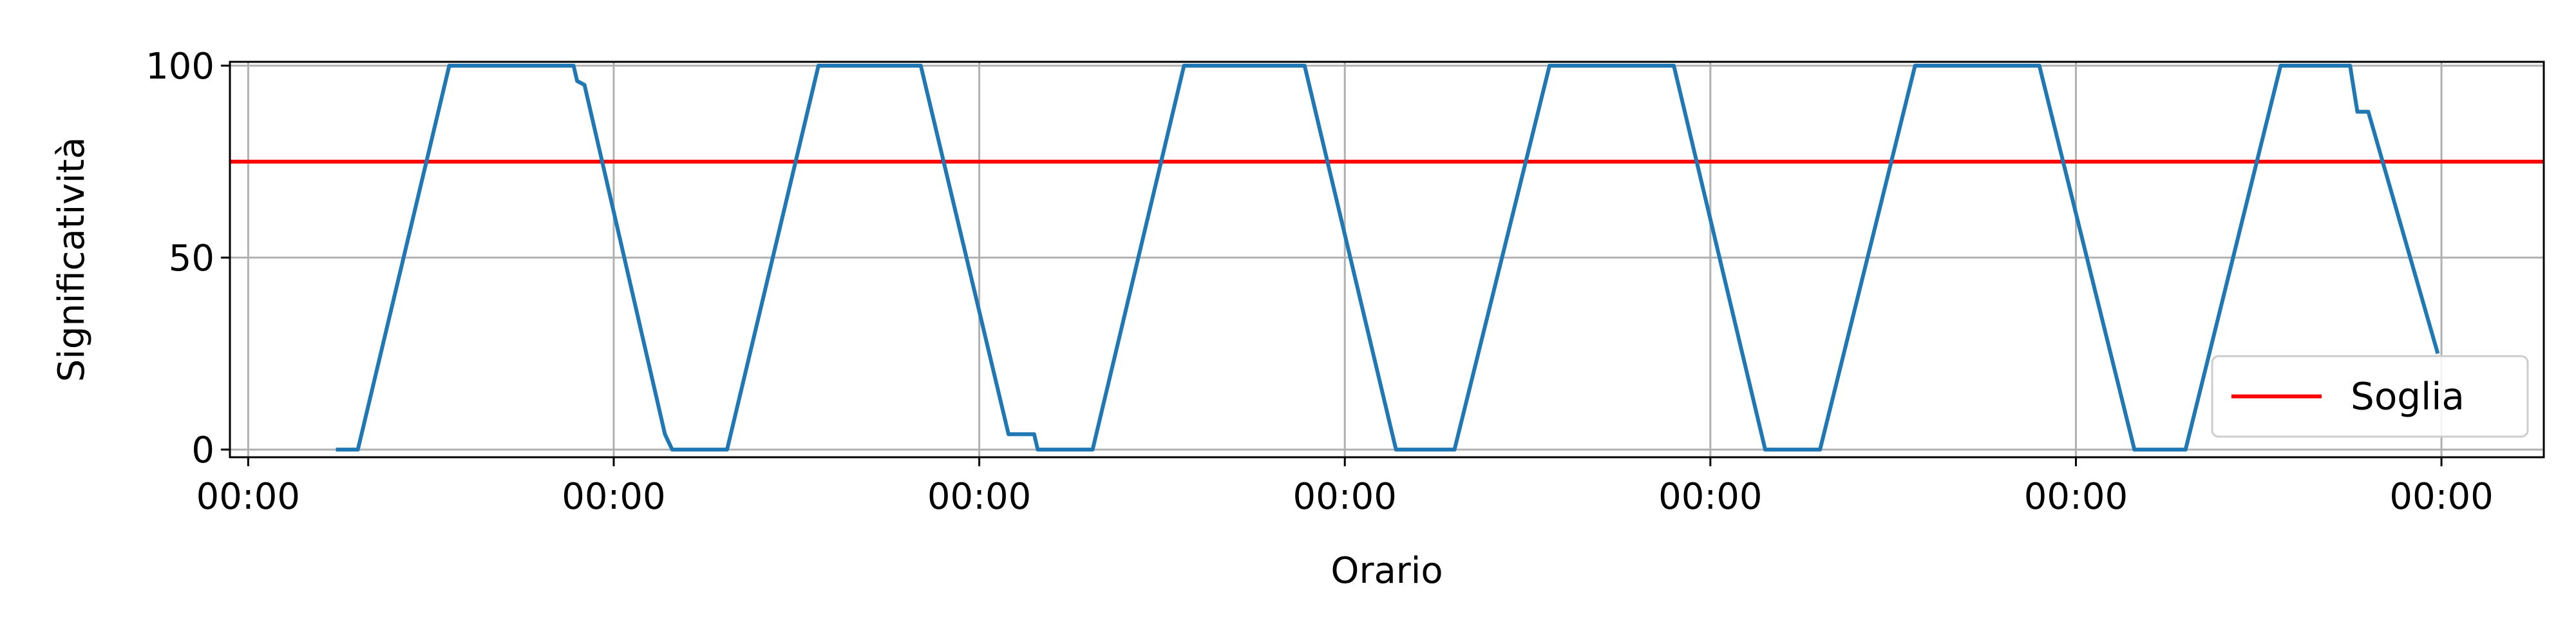 This screenshot has height=644, width=2576. Describe the element at coordinates (1387, 571) in the screenshot. I see `x-axis-label: Orario` at that location.